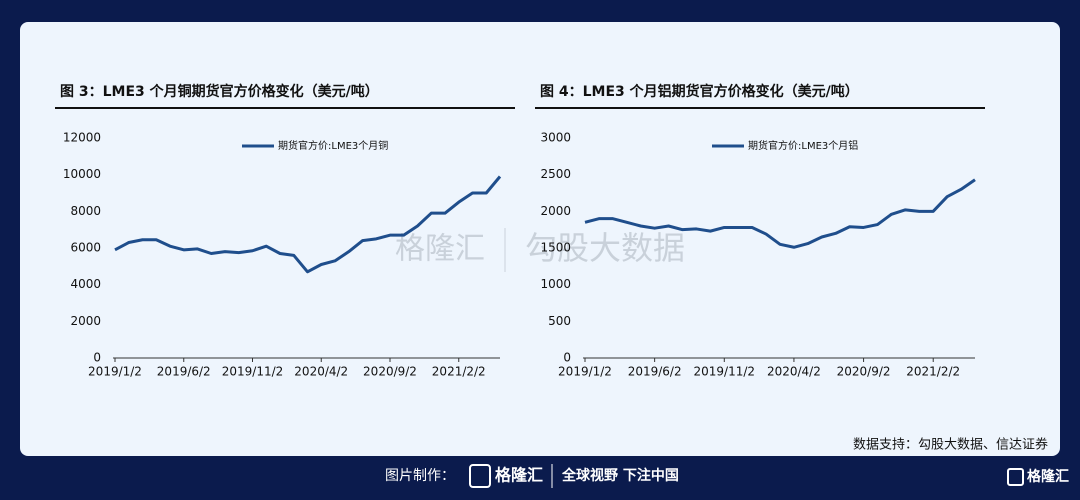 Image resolution: width=1080 pixels, height=500 pixels. What do you see at coordinates (559, 321) in the screenshot?
I see `y-tick-label: 500` at bounding box center [559, 321].